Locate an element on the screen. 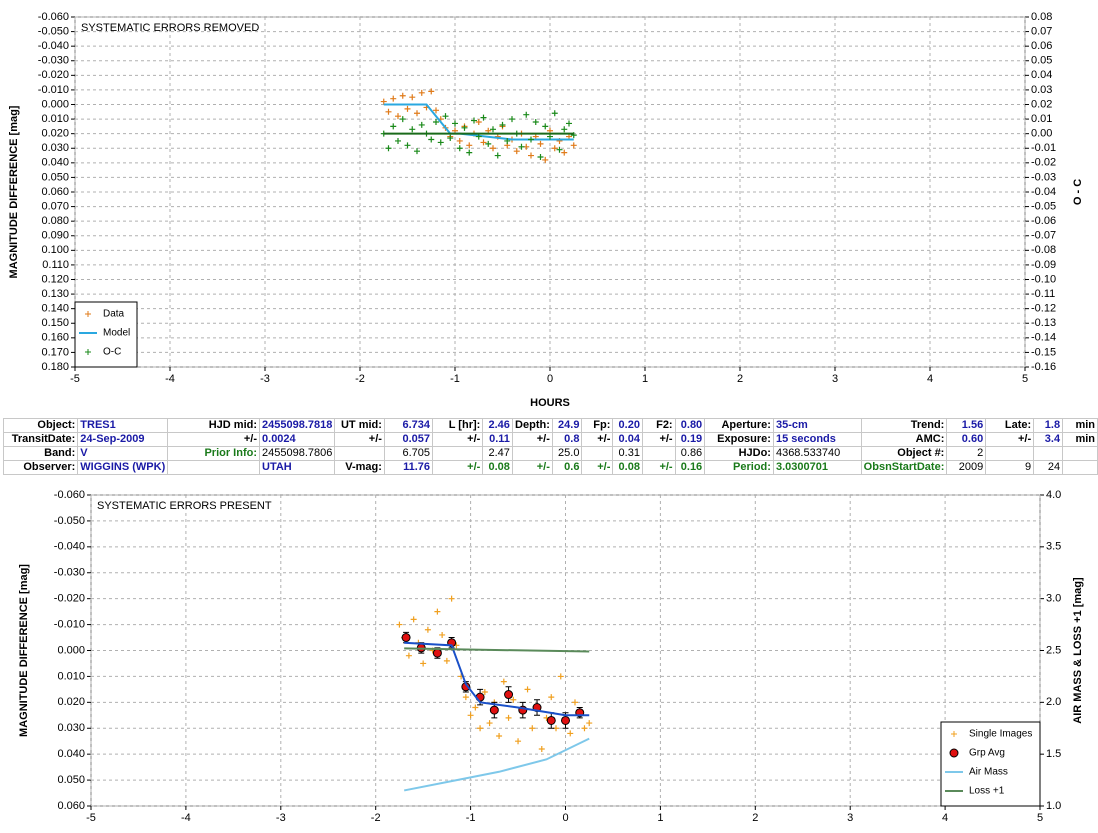 The height and width of the screenshot is (833, 1098). table-cell: 11.76 is located at coordinates (408, 467).